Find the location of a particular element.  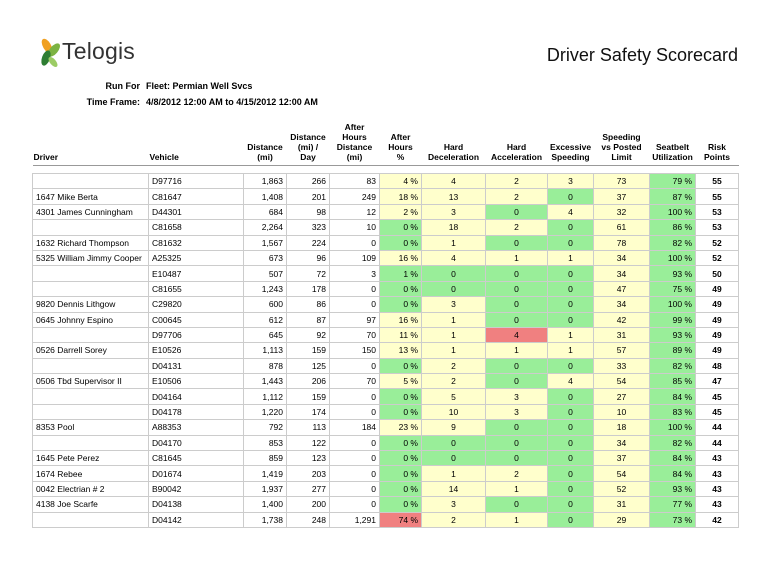

header-line: (mi) is located at coordinates (265, 157).